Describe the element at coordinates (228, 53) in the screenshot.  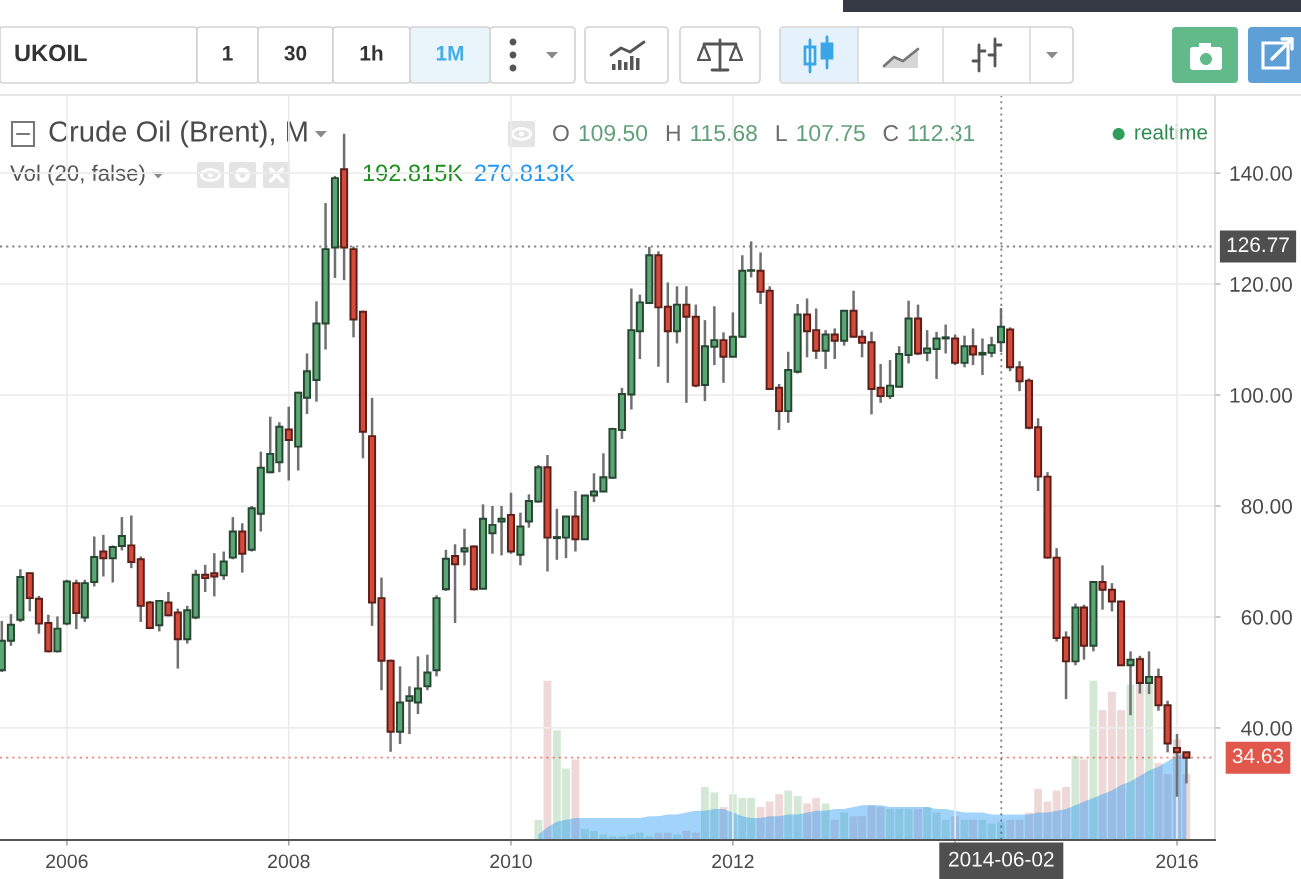
I see `text: 1` at that location.